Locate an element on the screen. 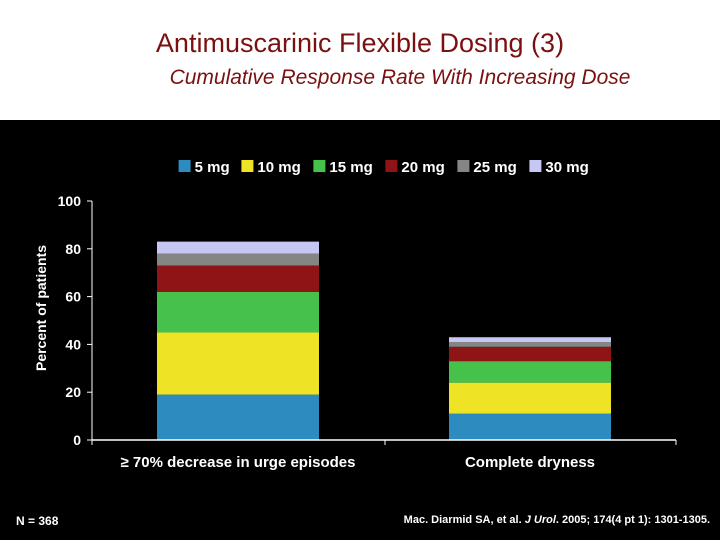 The height and width of the screenshot is (540, 720). slide-title: Antimuscarinic Flexible Dosing (3) is located at coordinates (360, 43).